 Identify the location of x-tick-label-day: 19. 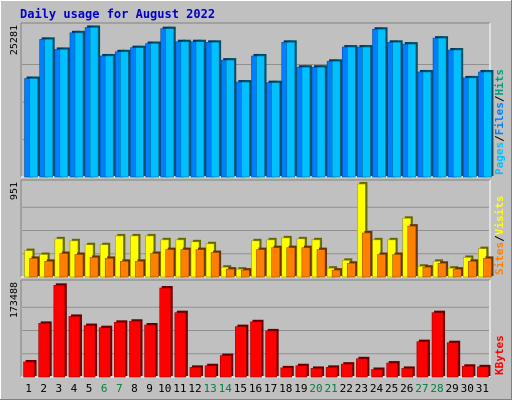
(300, 388).